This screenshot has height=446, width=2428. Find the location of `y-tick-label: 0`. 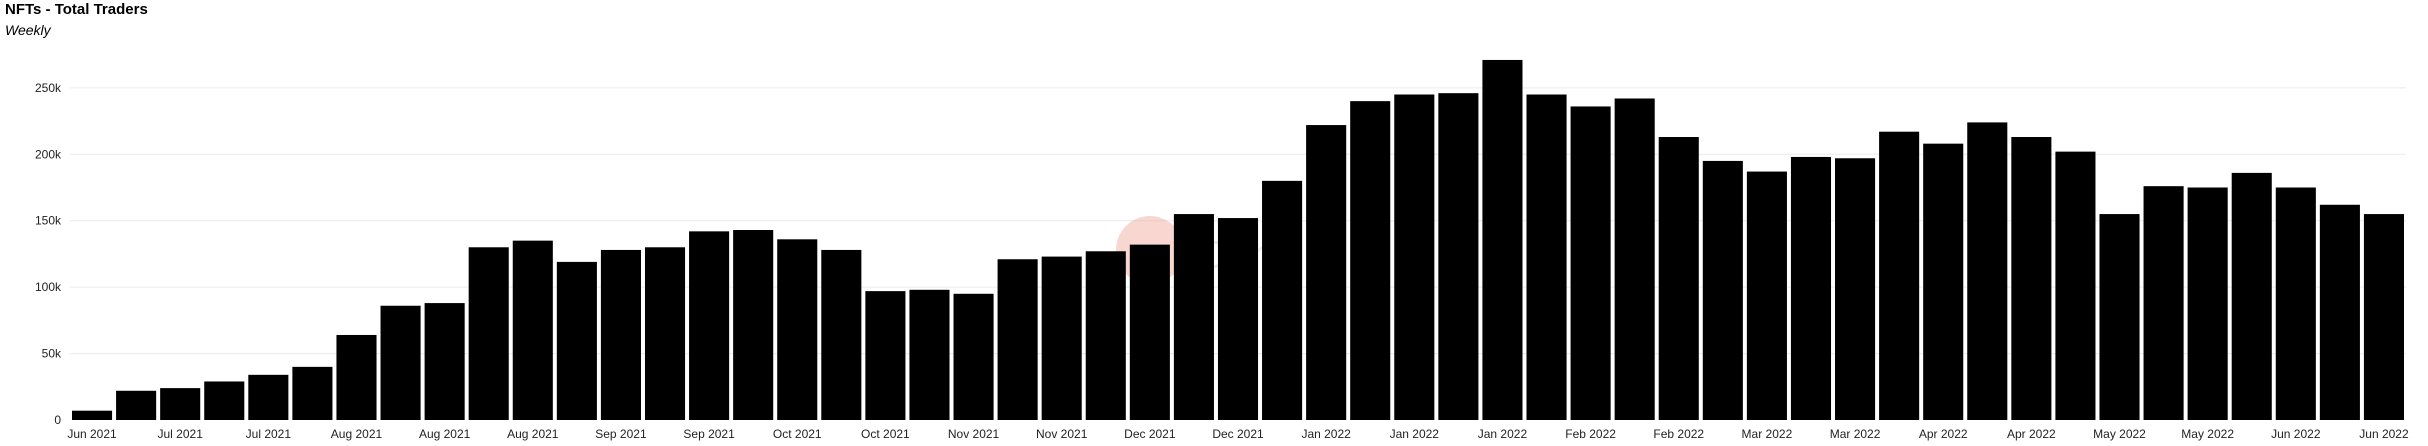

y-tick-label: 0 is located at coordinates (57, 420).